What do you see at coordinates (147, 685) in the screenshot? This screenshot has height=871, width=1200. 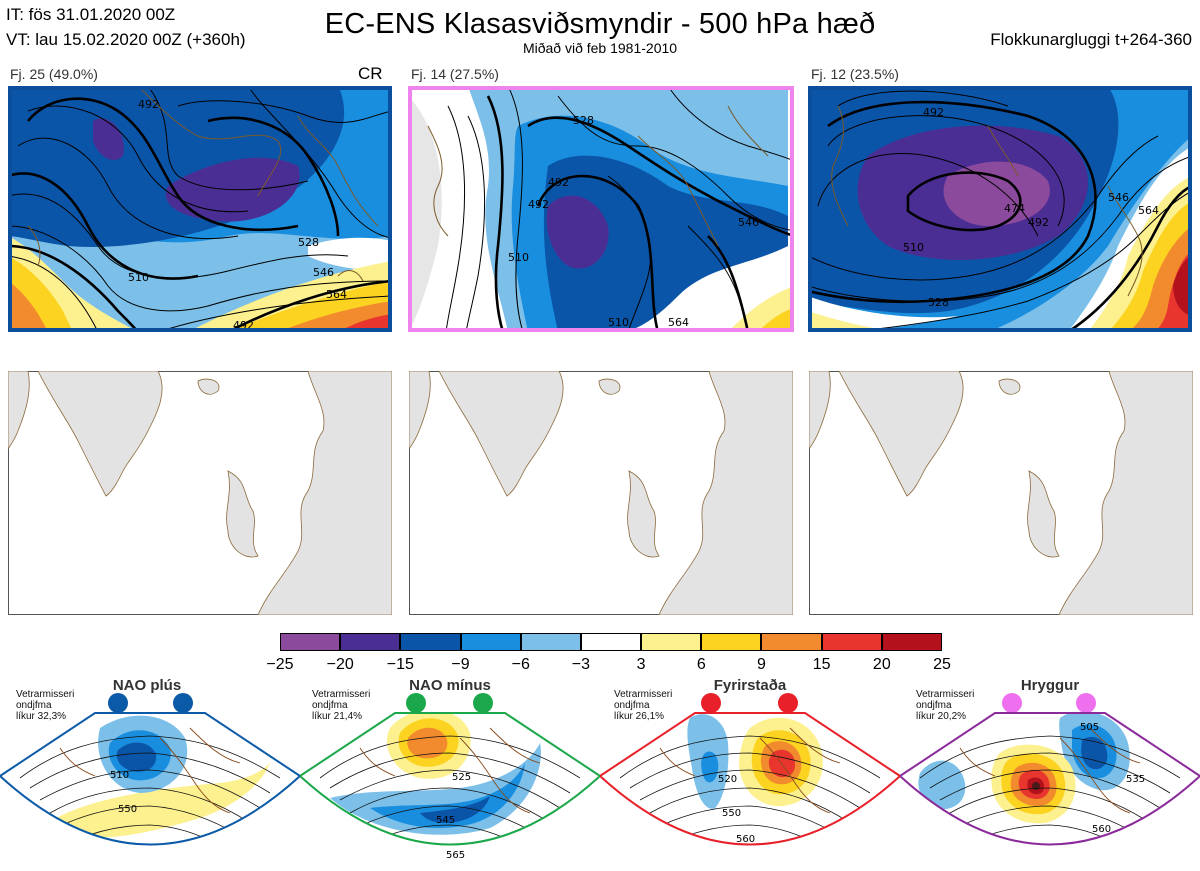 I see `regime-1-name: NAO plús` at bounding box center [147, 685].